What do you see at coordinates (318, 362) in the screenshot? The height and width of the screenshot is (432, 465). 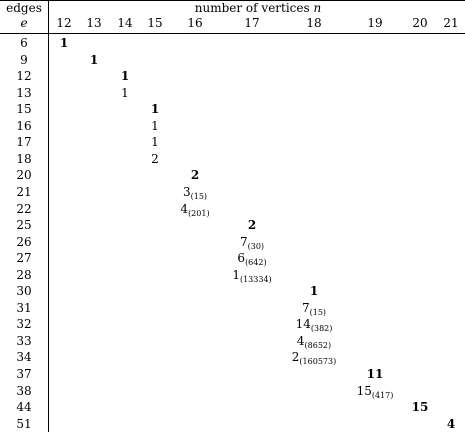 I see `cell-subscript: (160573)` at bounding box center [318, 362].